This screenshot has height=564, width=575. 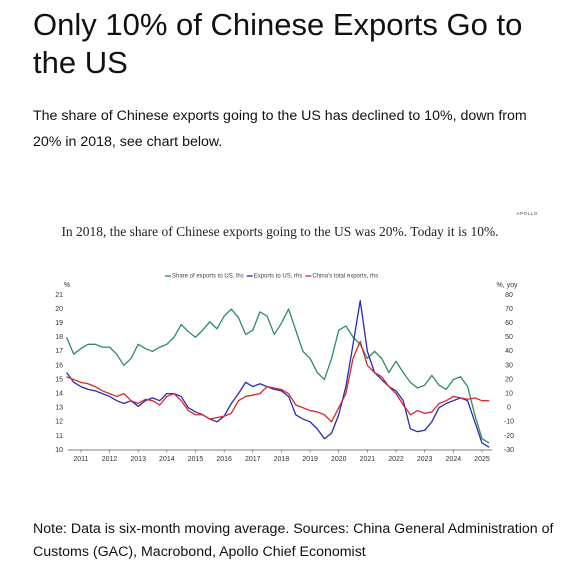 I want to click on x-tick-label: 2015, so click(x=196, y=459).